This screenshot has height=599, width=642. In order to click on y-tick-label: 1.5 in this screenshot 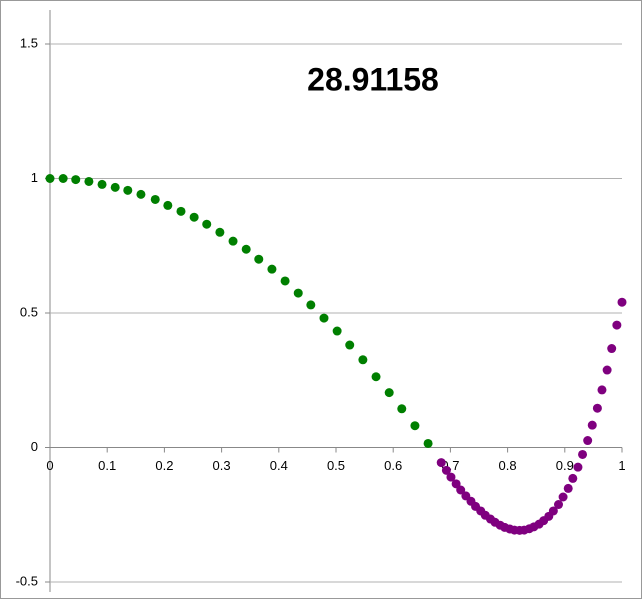, I will do `click(29, 42)`.